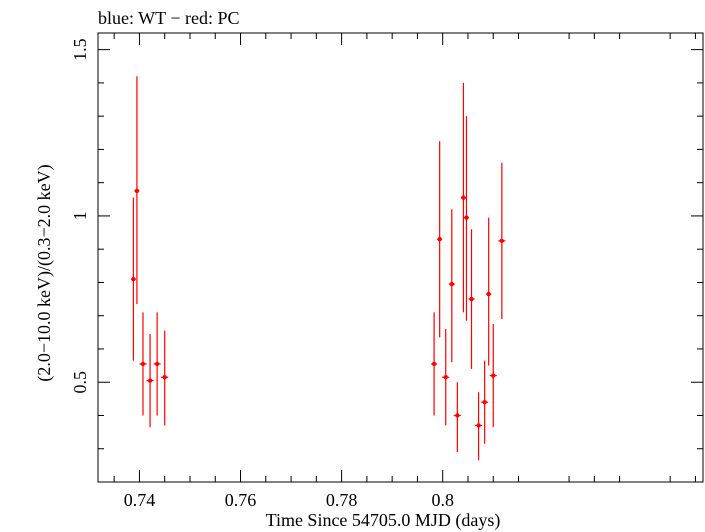 The width and height of the screenshot is (705, 532). I want to click on y-tick-label: 1.5, so click(80, 49).